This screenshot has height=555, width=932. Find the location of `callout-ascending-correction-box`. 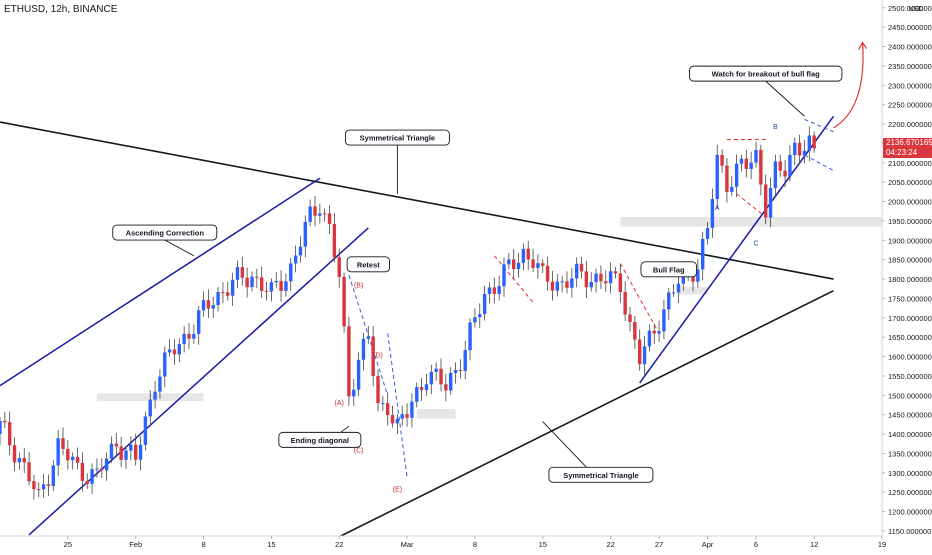

callout-ascending-correction-box is located at coordinates (165, 232).